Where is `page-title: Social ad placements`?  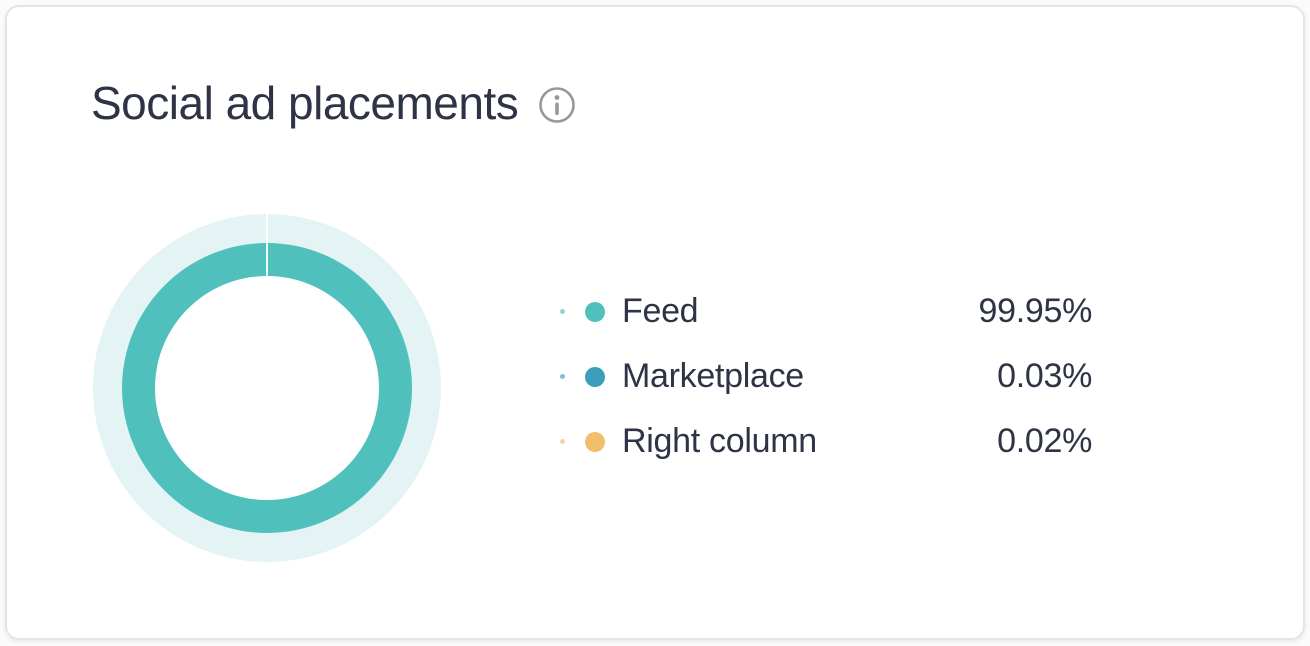
page-title: Social ad placements is located at coordinates (305, 103).